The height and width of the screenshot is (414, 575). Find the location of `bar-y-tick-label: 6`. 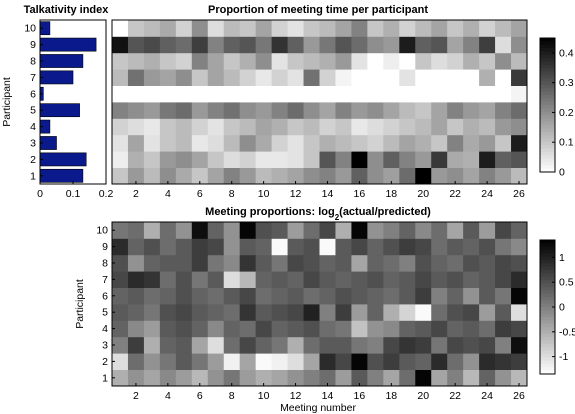

bar-y-tick-label: 6 is located at coordinates (33, 94).